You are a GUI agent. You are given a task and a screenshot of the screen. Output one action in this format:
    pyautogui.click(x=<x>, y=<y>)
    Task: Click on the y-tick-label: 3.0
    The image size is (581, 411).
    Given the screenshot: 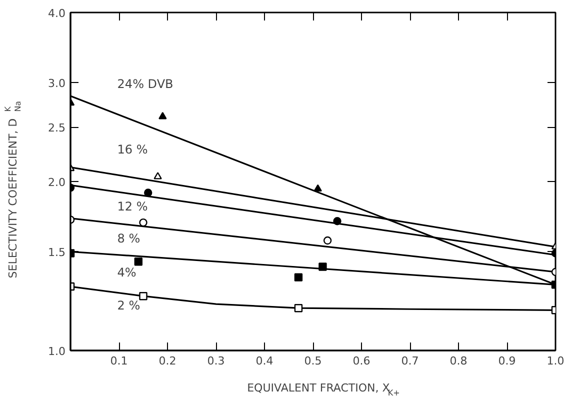 What is the action you would take?
    pyautogui.click(x=57, y=83)
    